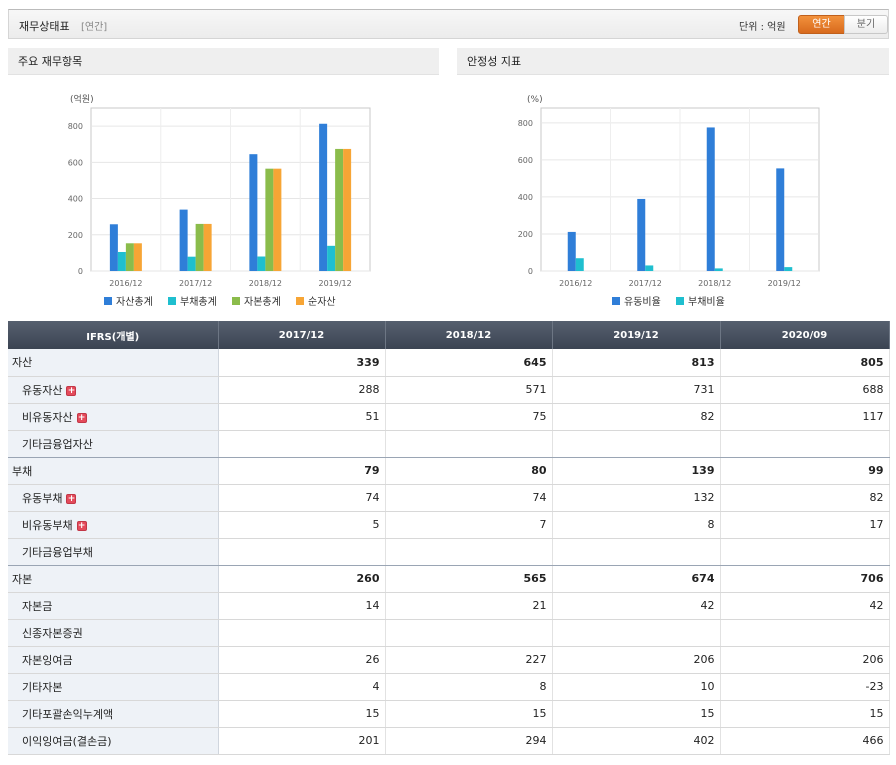  What do you see at coordinates (113, 444) in the screenshot?
I see `row-label: 기타금융업자산` at bounding box center [113, 444].